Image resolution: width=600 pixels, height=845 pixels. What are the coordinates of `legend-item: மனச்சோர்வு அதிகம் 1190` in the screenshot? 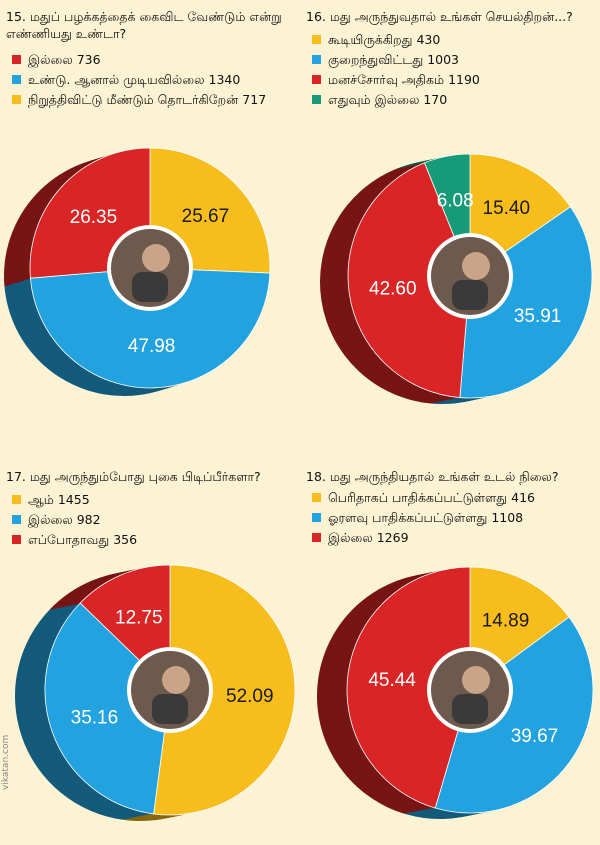 It's located at (396, 80).